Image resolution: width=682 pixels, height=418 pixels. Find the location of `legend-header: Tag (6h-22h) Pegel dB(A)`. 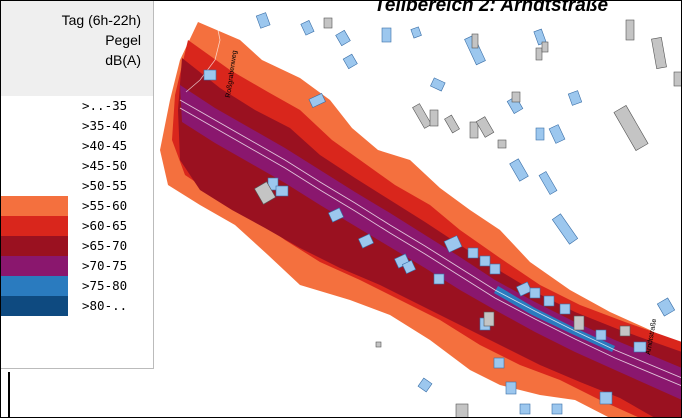

legend-header: Tag (6h-22h) Pegel dB(A) is located at coordinates (76, 48).